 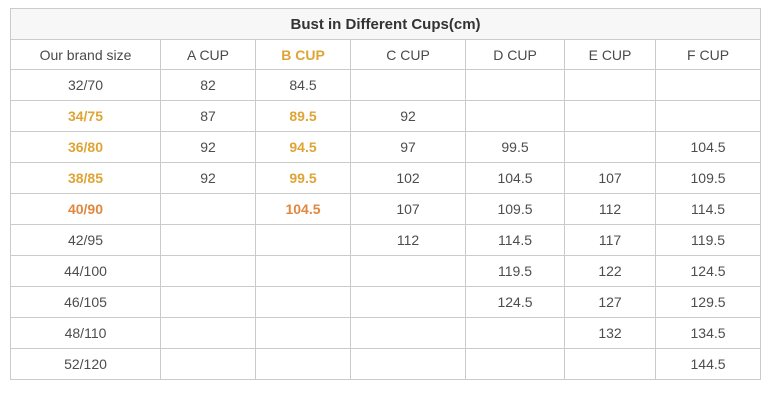 I want to click on value-cell-f: 114.5, so click(x=708, y=209).